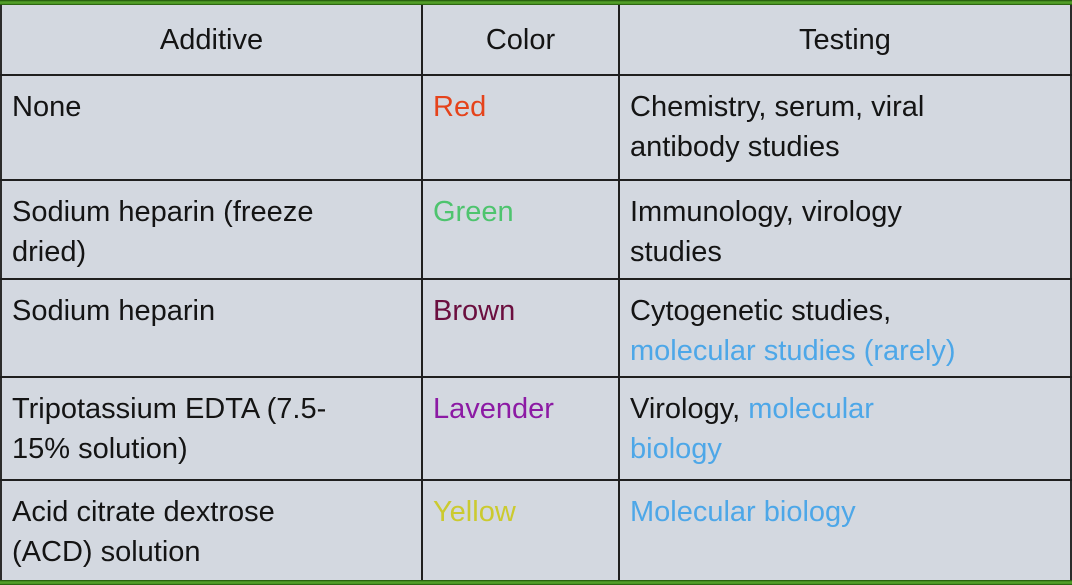  Describe the element at coordinates (211, 328) in the screenshot. I see `additive-cell: Sodium heparin` at that location.